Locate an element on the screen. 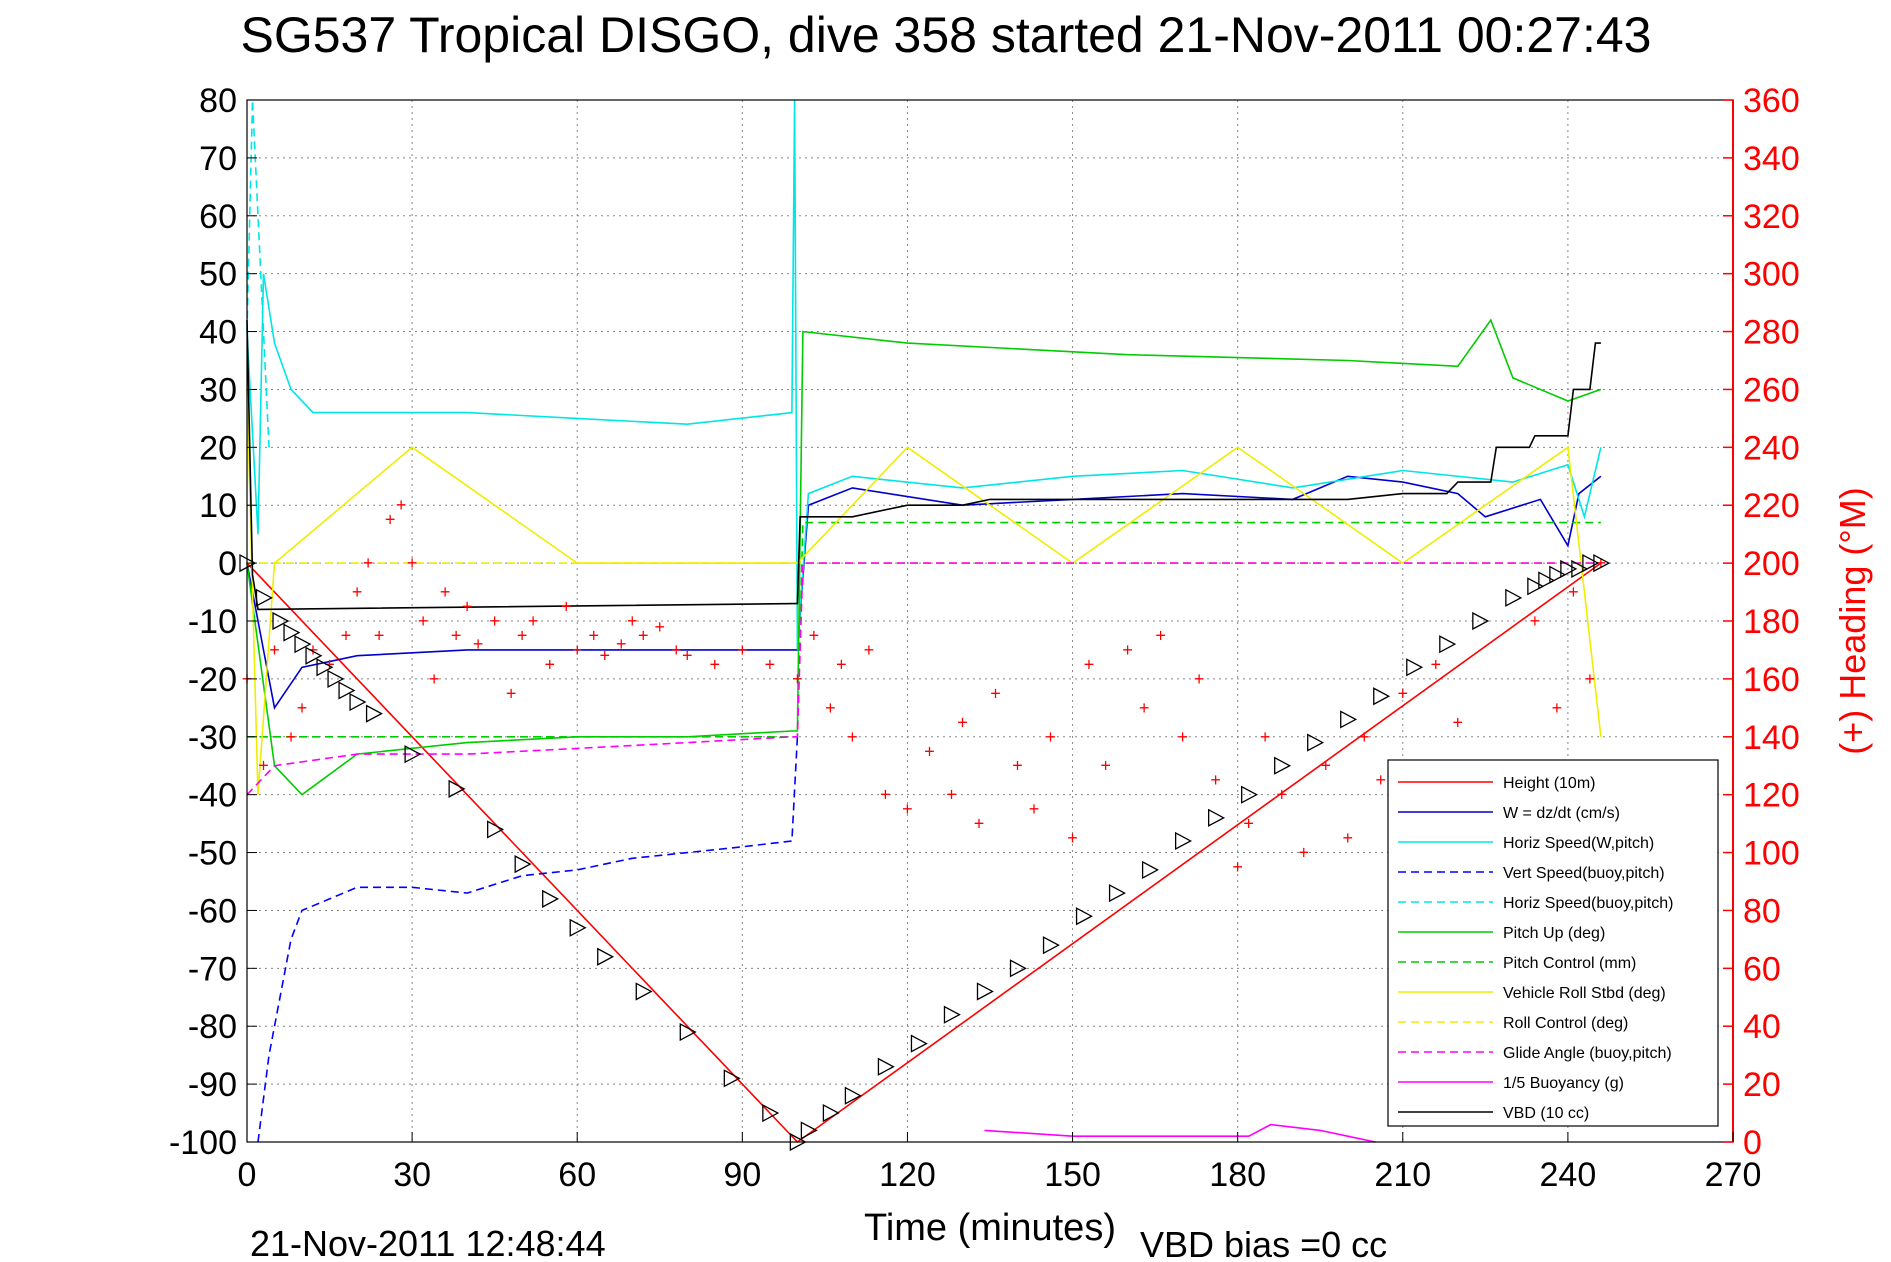  x-tick-label: 0 is located at coordinates (247, 1175).